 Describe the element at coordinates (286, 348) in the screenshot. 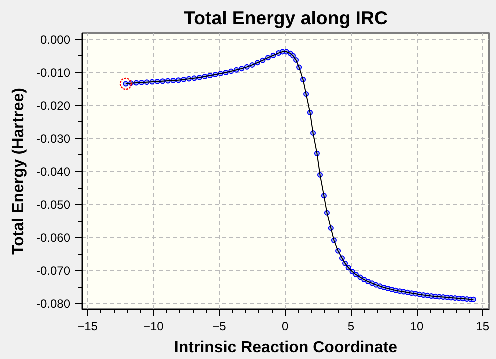

I see `x-axis-title: Intrinsic Reaction Coordinate` at that location.